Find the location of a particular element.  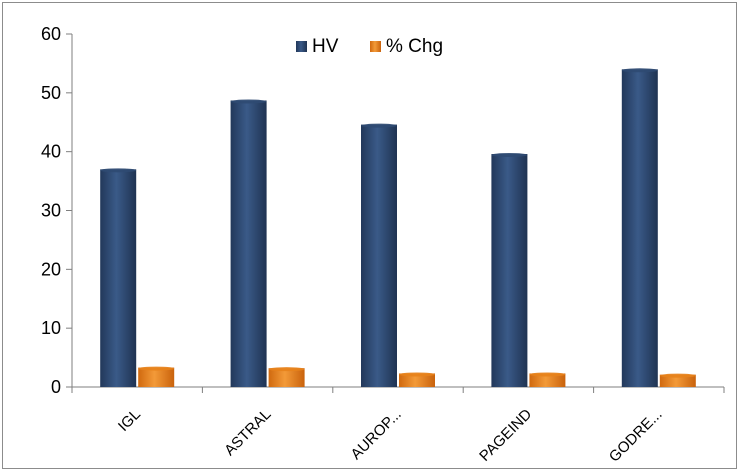

x-category-label: PAGEIND is located at coordinates (505, 435).